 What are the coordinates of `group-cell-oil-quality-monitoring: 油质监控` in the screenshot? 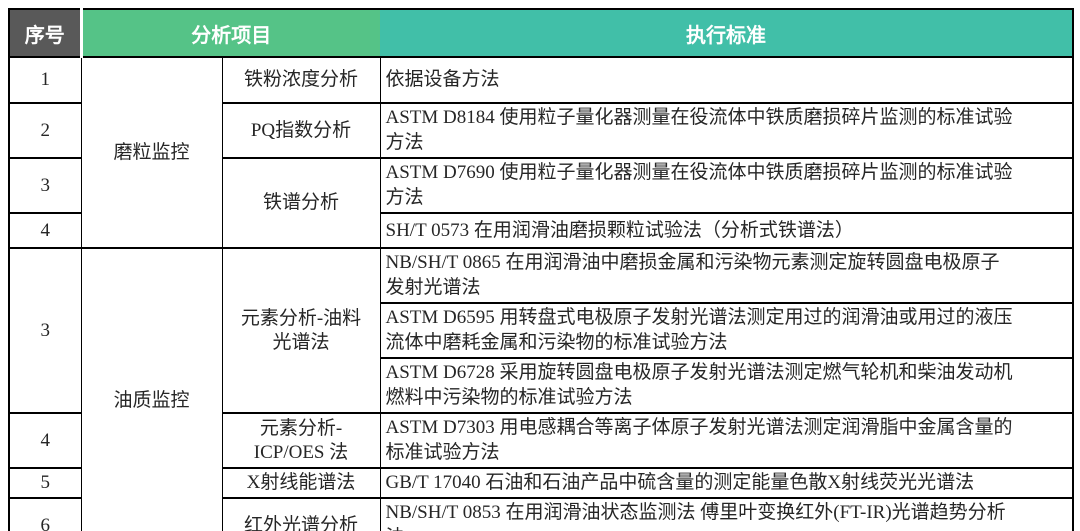 It's located at (151, 389).